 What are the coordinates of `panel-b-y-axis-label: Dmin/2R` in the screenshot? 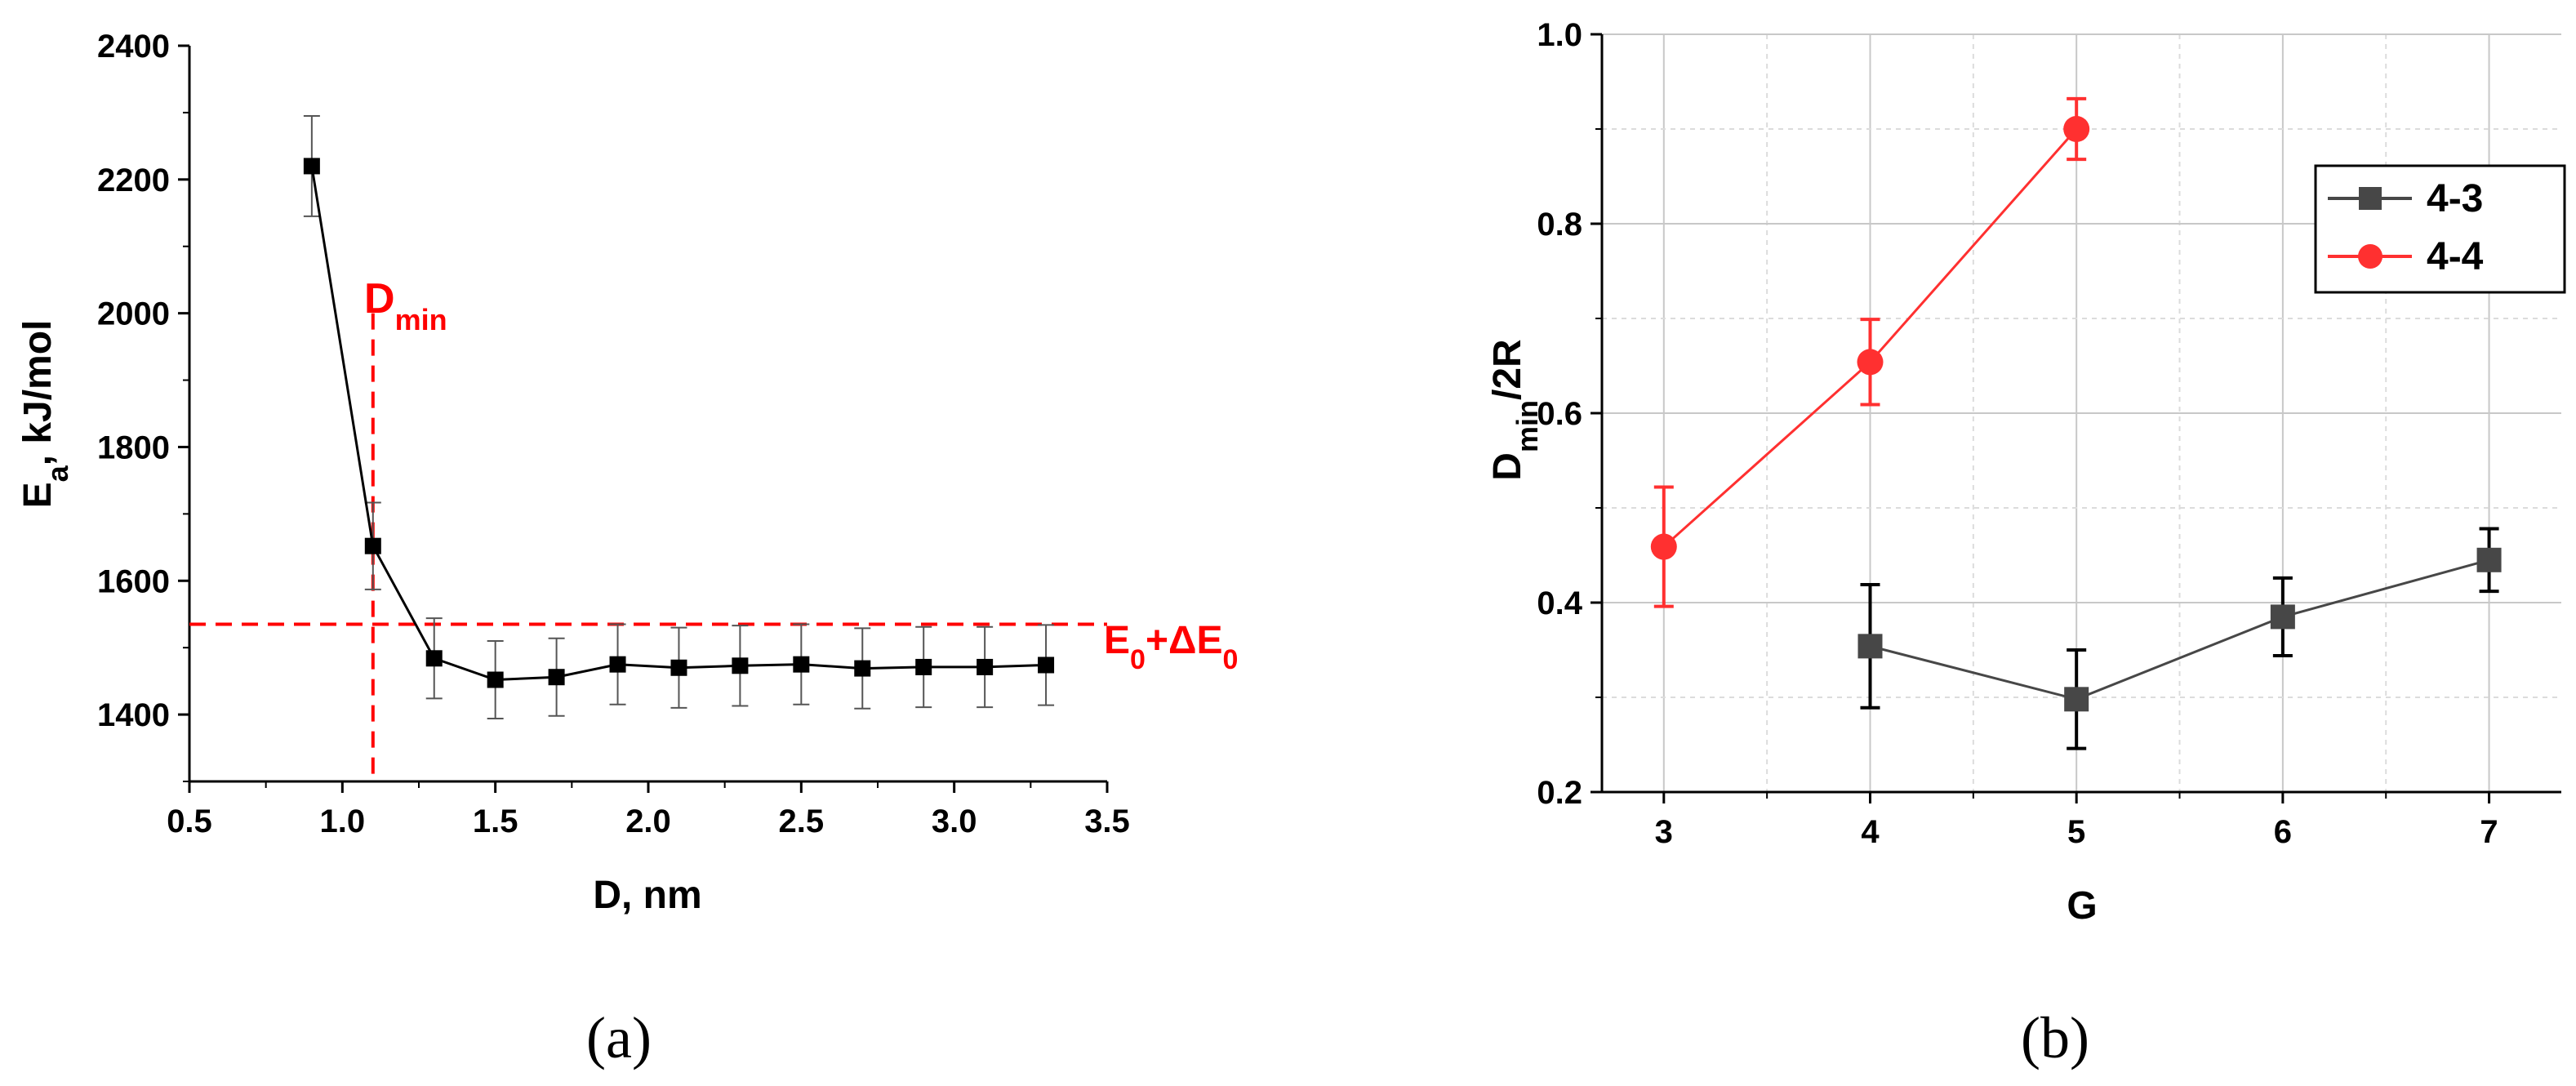 It's located at (1515, 410).